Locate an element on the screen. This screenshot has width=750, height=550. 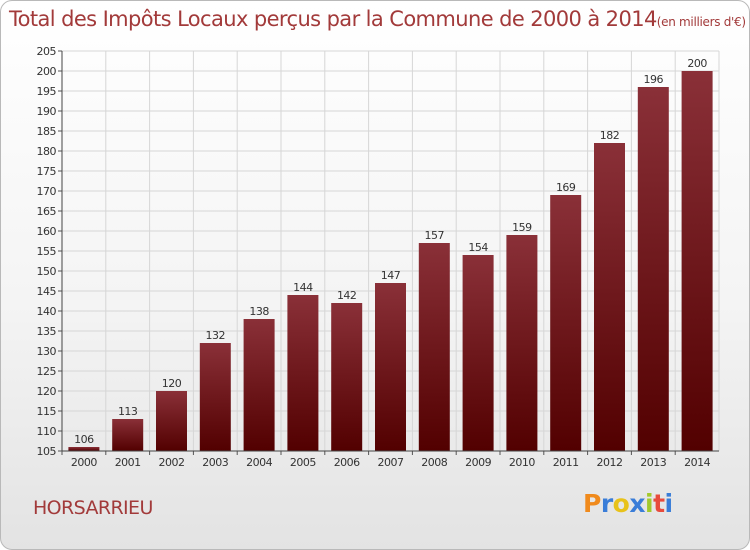
y-tick-label: 105 is located at coordinates (47, 451).